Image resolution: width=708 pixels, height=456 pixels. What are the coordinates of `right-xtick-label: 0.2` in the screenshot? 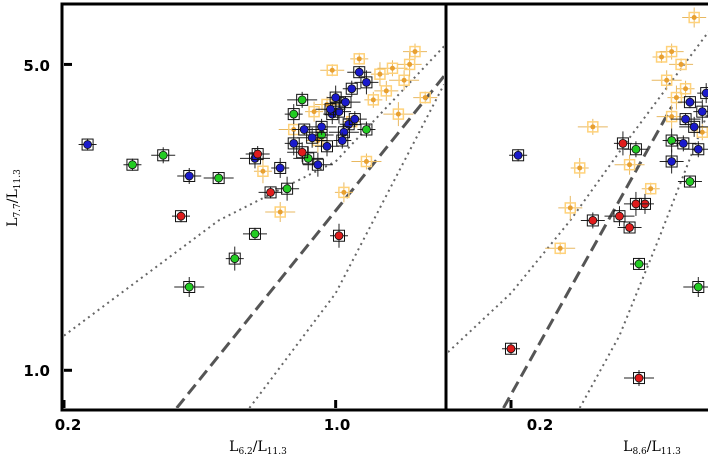 It's located at (540, 425).